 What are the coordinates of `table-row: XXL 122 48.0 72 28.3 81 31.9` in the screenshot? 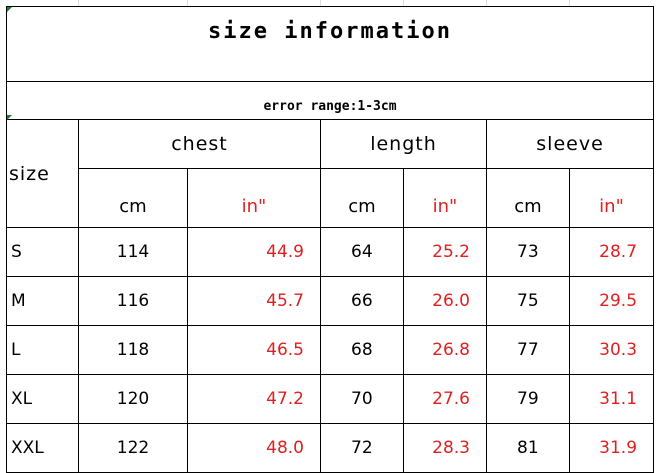 It's located at (330, 448).